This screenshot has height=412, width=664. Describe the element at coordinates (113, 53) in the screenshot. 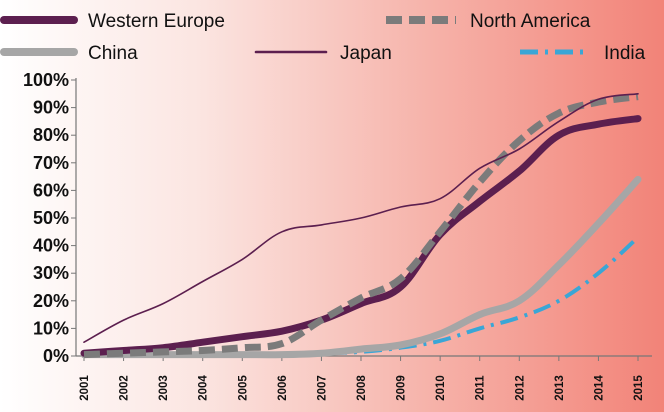

I see `legend-label: China` at that location.